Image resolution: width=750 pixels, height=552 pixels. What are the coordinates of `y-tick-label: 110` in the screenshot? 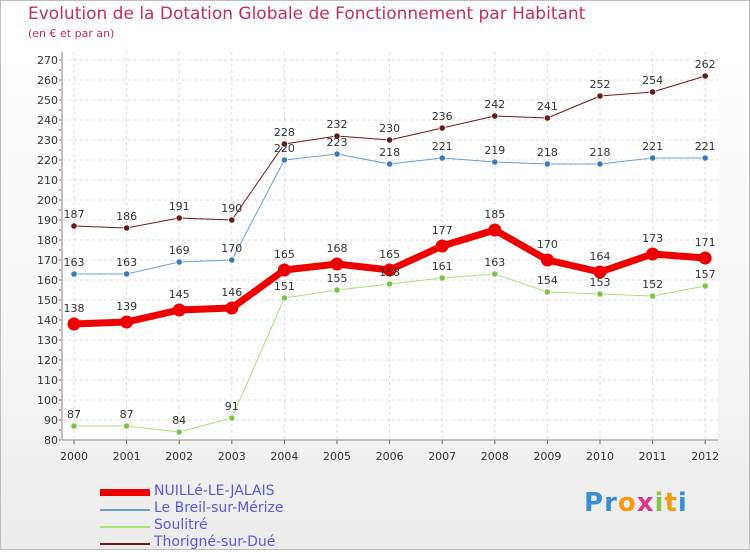 It's located at (47, 380).